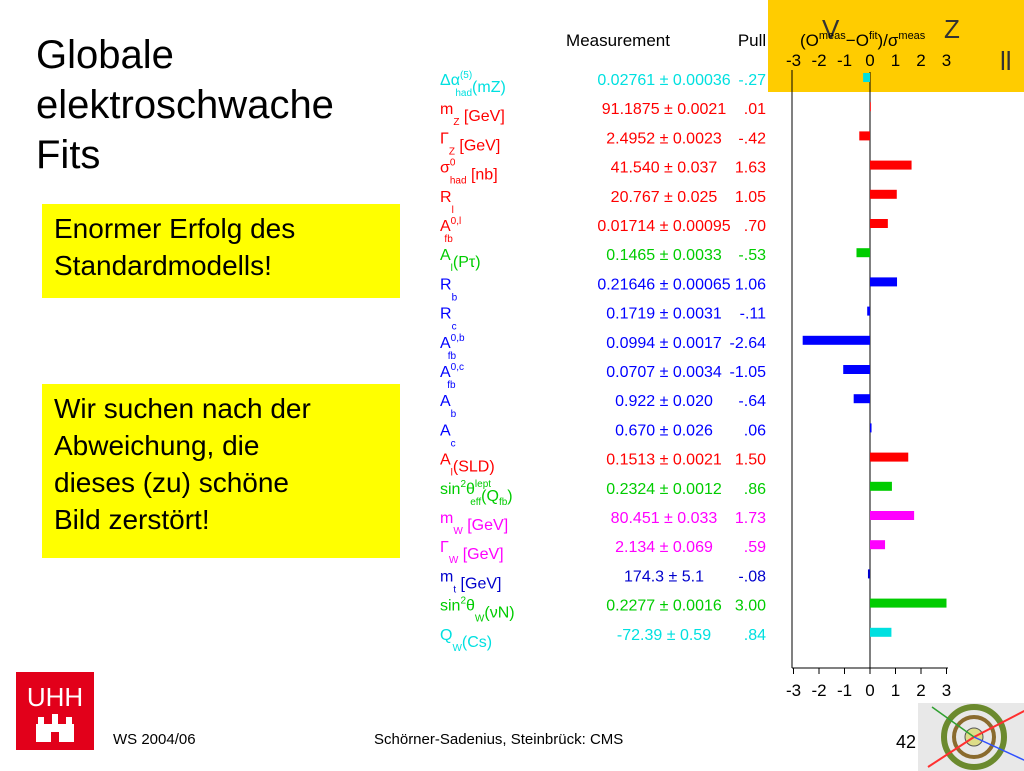  What do you see at coordinates (971, 737) in the screenshot?
I see `detector-event-image` at bounding box center [971, 737].